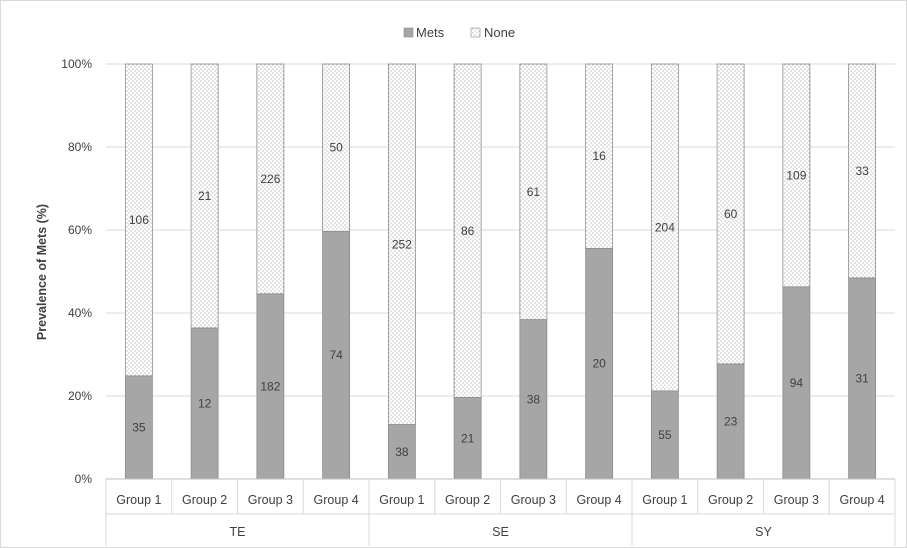  Describe the element at coordinates (500, 532) in the screenshot. I see `x-group-label: SE` at that location.